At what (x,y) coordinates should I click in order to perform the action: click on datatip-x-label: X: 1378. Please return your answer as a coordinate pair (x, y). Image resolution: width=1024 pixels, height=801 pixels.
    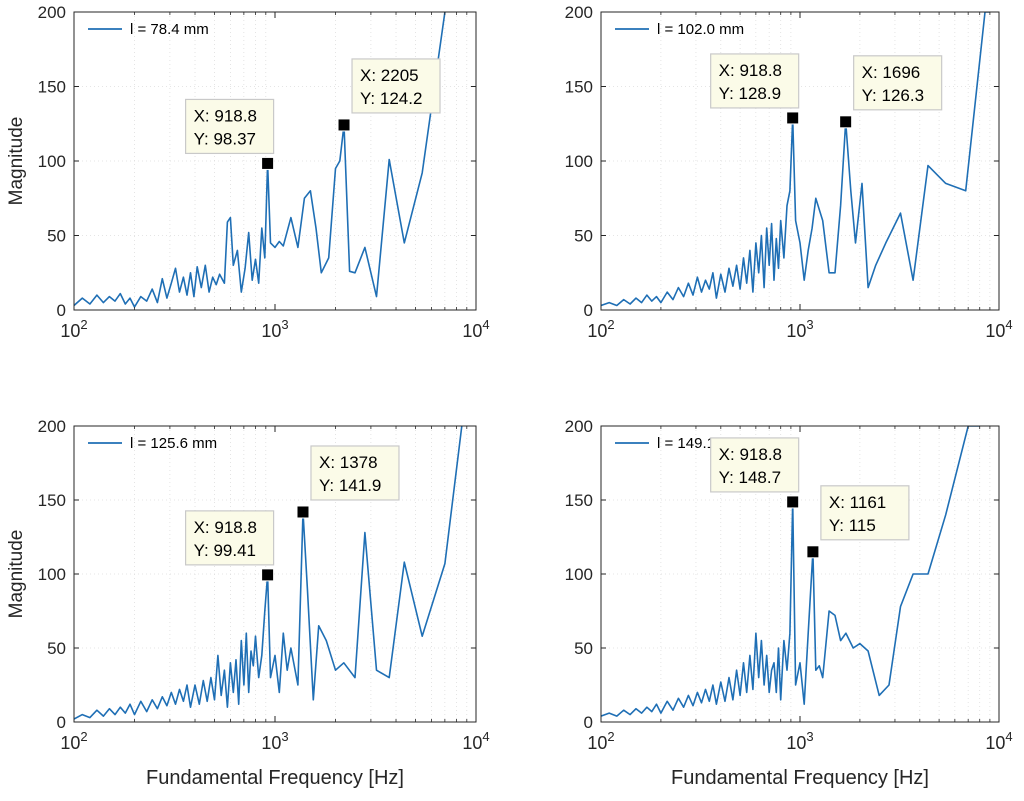
    Looking at the image, I should click on (348, 462).